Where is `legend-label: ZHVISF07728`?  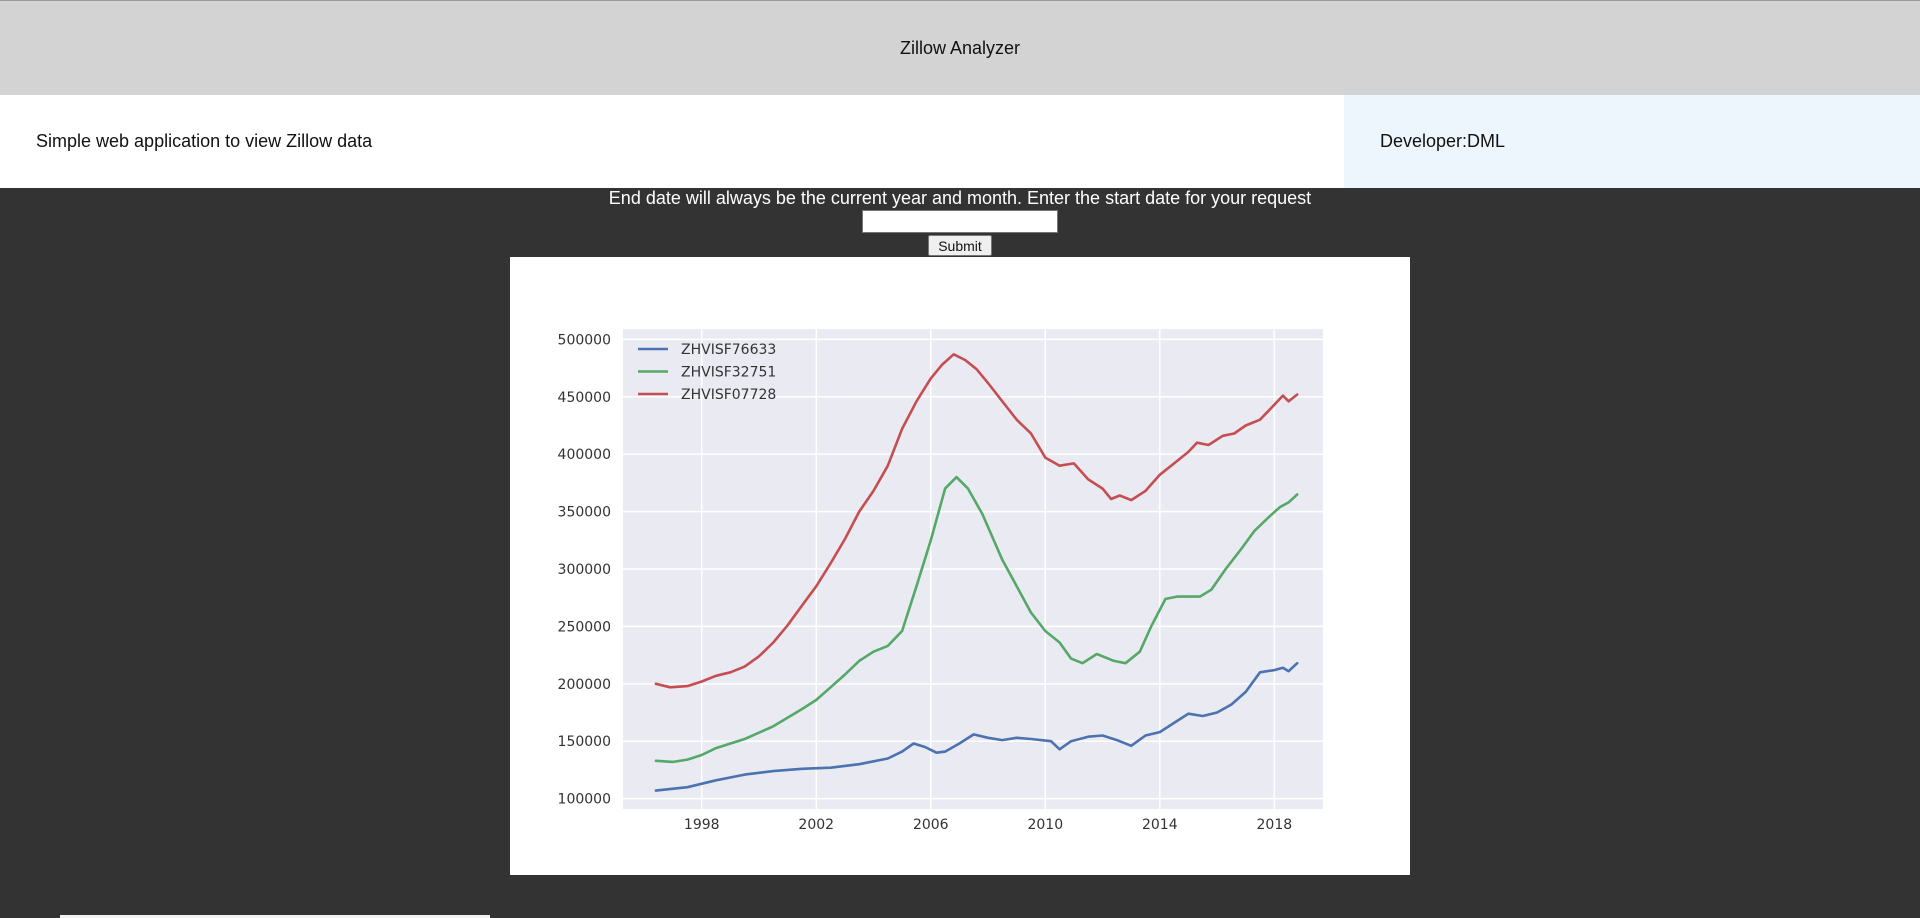 legend-label: ZHVISF07728 is located at coordinates (728, 395).